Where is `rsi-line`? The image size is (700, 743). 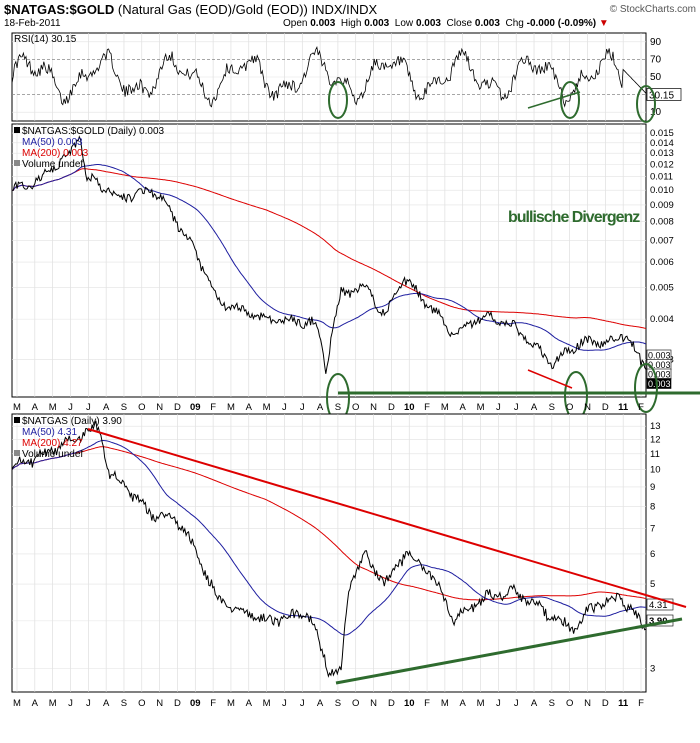 rsi-line is located at coordinates (329, 77).